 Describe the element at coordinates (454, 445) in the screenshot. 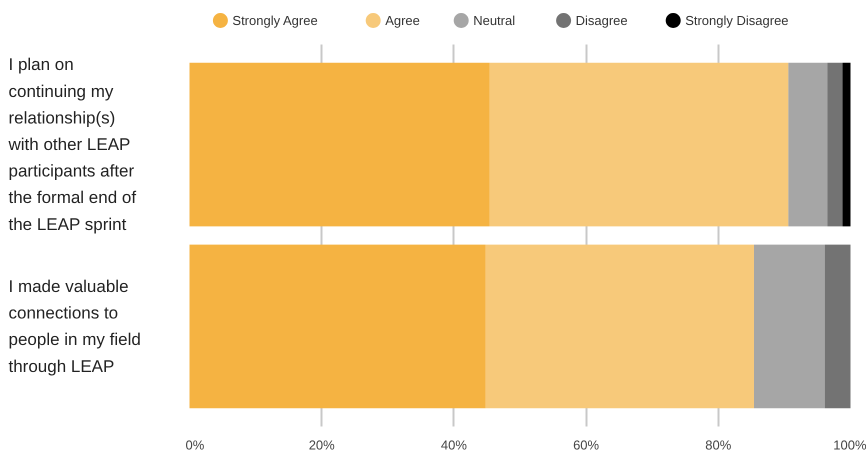

I see `x-tick-label: 40%` at that location.